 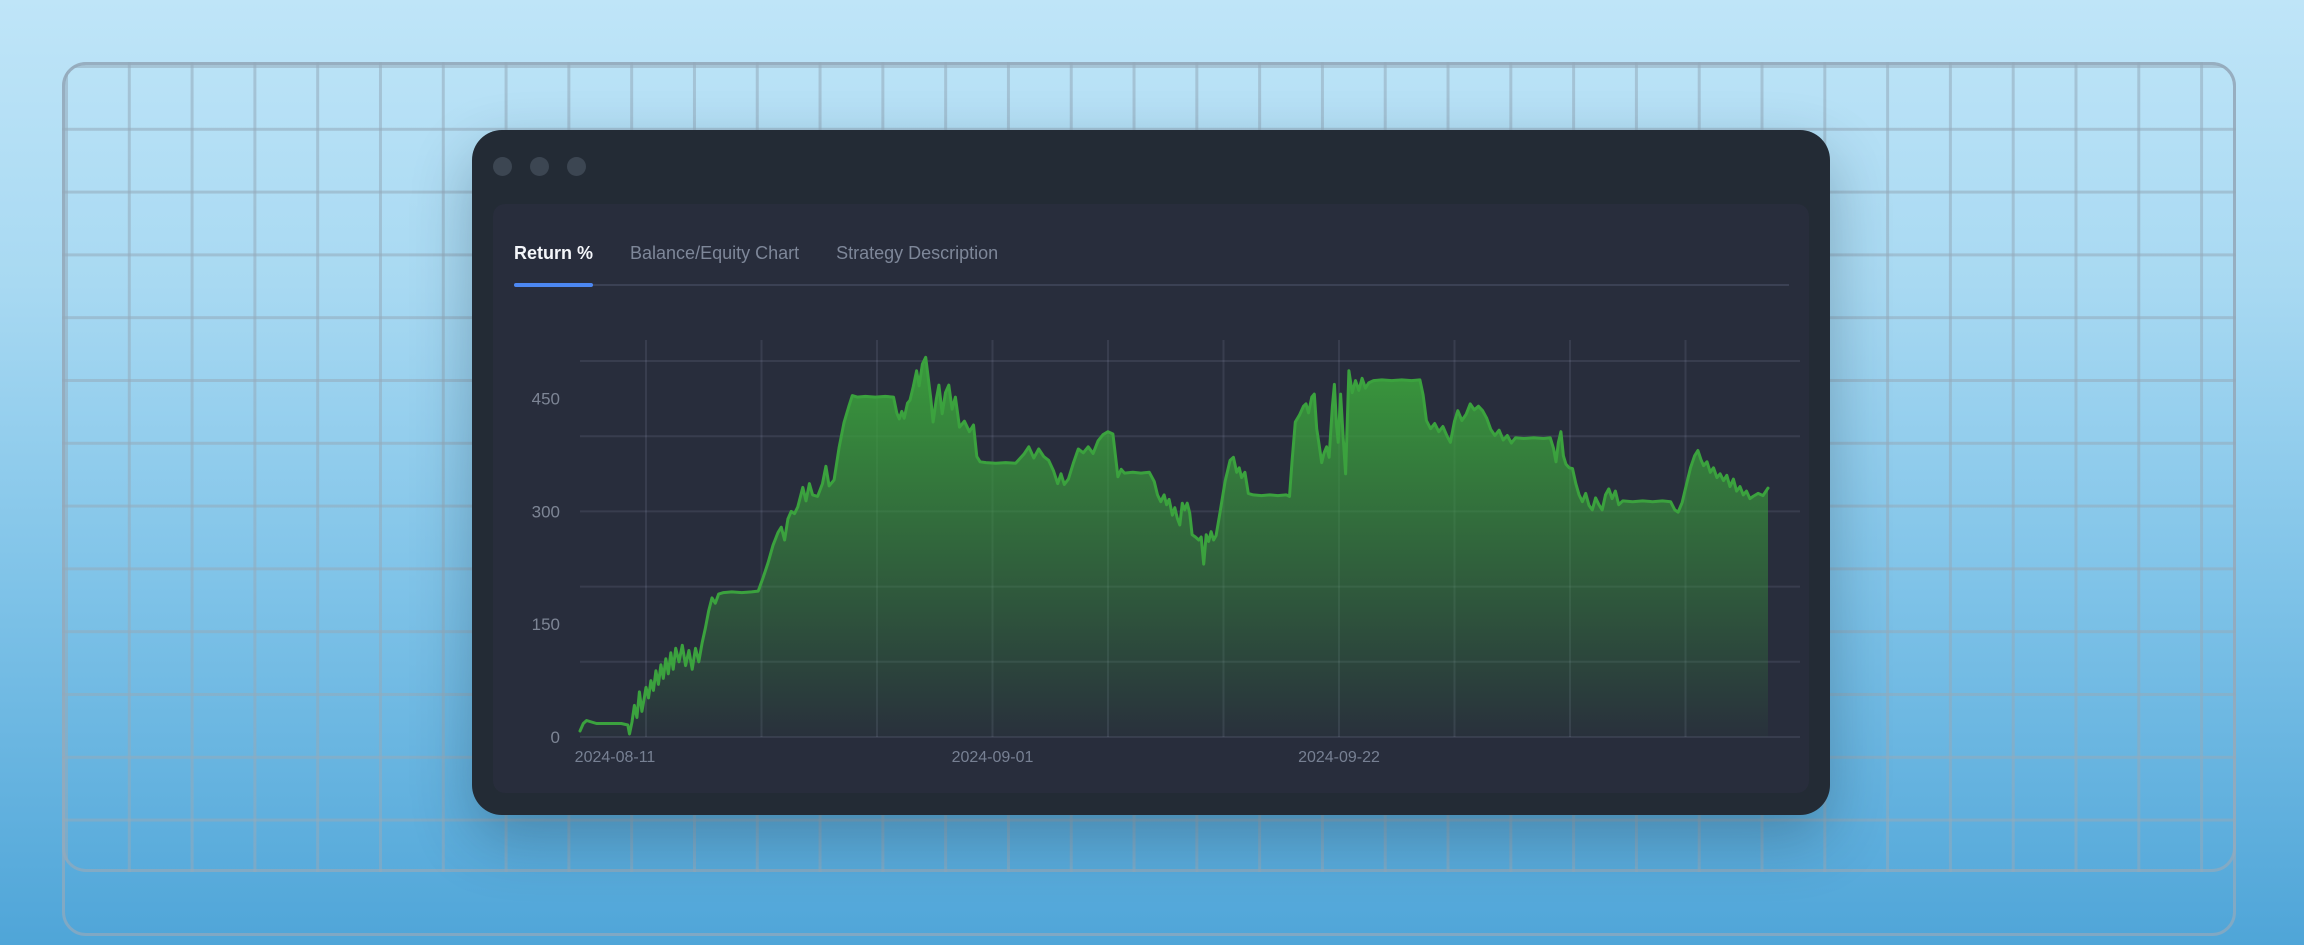 I want to click on tab-strategy-description: Strategy Description, so click(x=917, y=264).